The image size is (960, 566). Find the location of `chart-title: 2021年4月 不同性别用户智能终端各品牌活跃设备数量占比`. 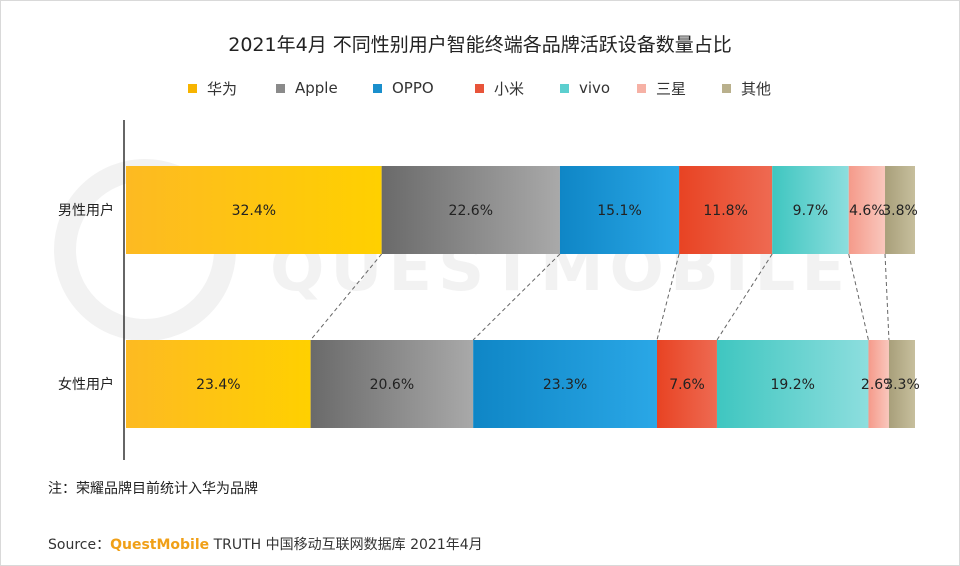

chart-title: 2021年4月 不同性别用户智能终端各品牌活跃设备数量占比 is located at coordinates (480, 45).